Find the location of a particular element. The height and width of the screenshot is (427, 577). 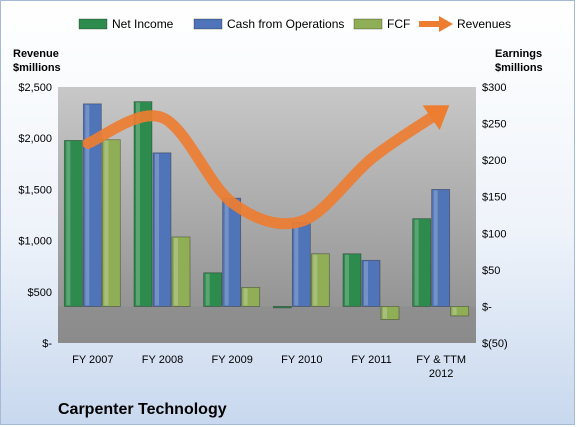

right-tick-label: $200 is located at coordinates (494, 161).